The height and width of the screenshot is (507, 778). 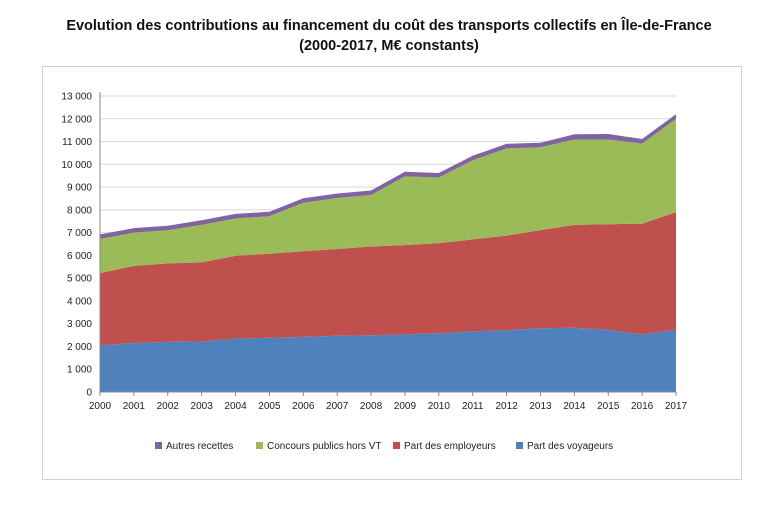 What do you see at coordinates (450, 446) in the screenshot?
I see `legend-label: Part des employeurs` at bounding box center [450, 446].